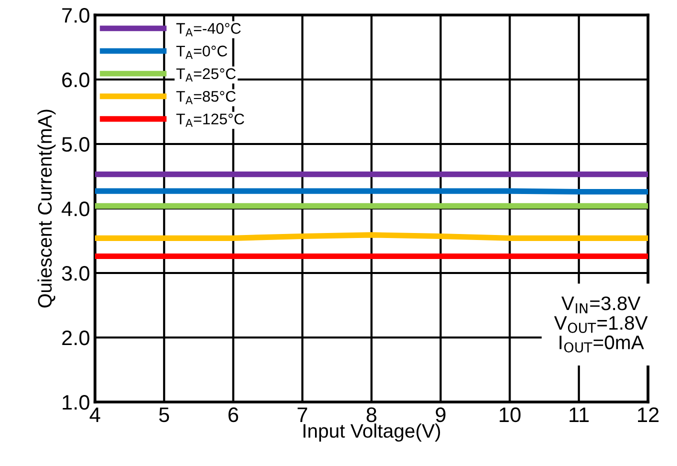 This screenshot has width=677, height=466. I want to click on legend-label: T$_{A}$=25°C, so click(206, 75).